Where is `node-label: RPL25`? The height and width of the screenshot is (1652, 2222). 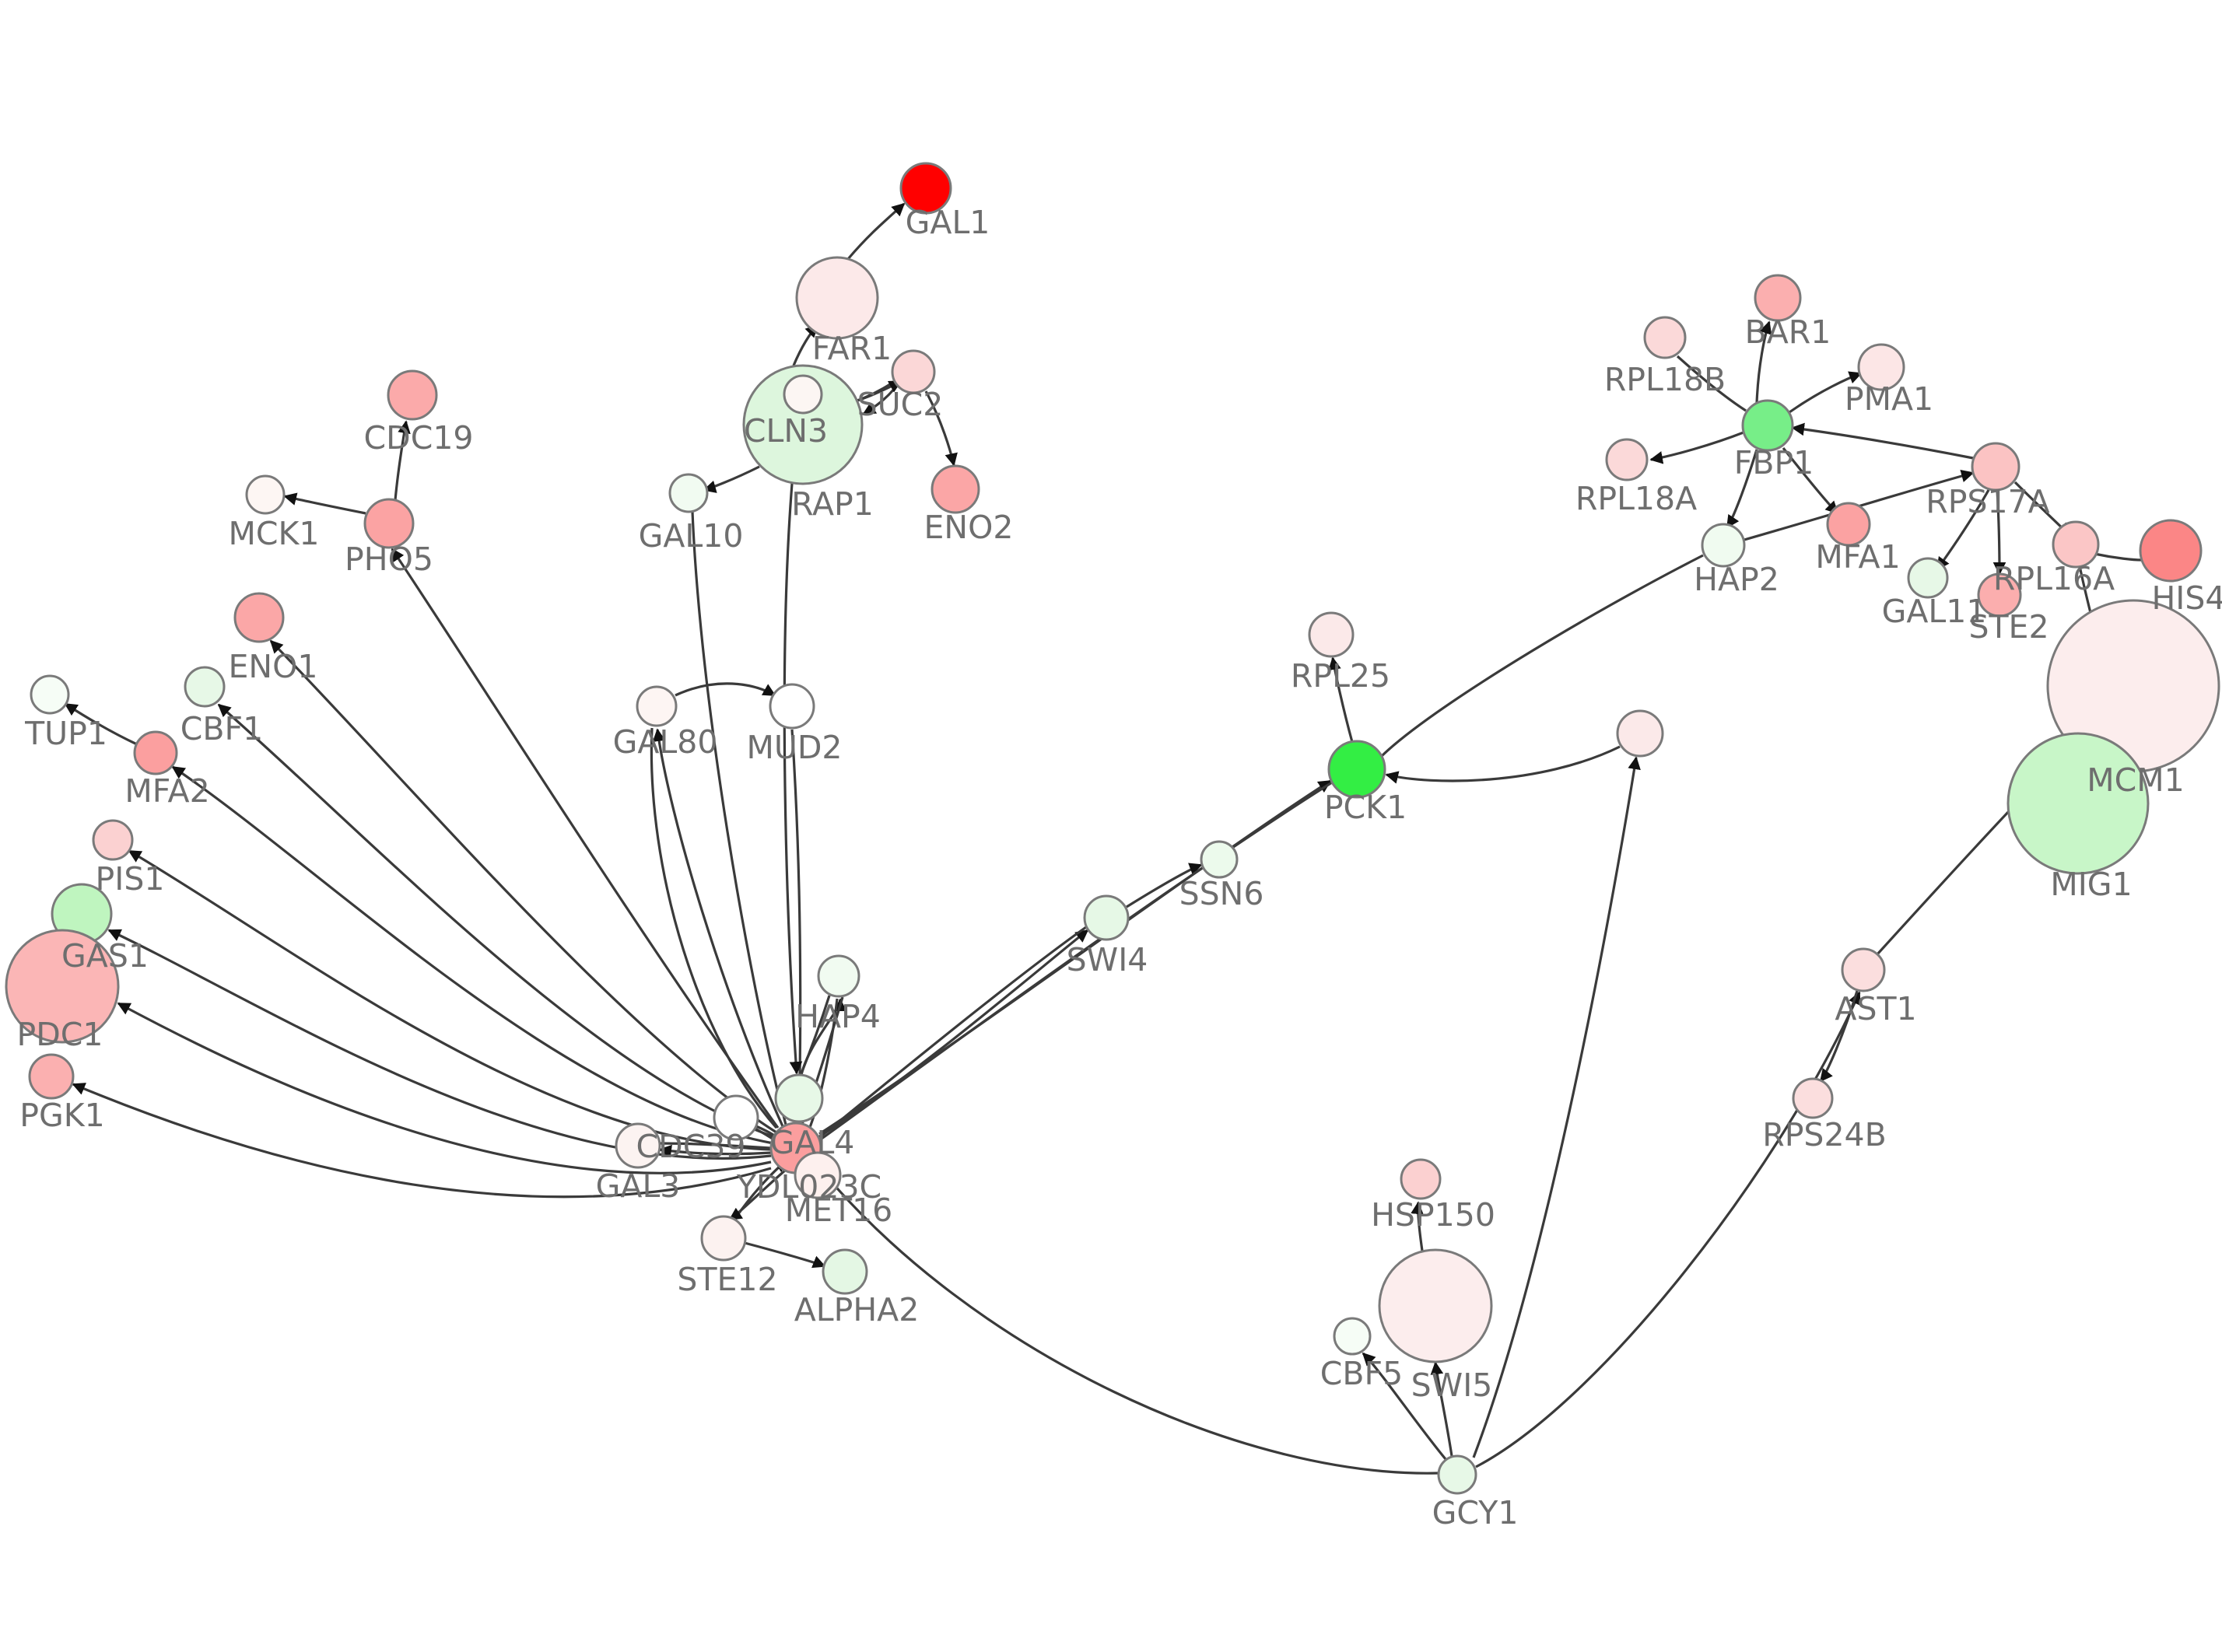 node-label: RPL25 is located at coordinates (1340, 676).